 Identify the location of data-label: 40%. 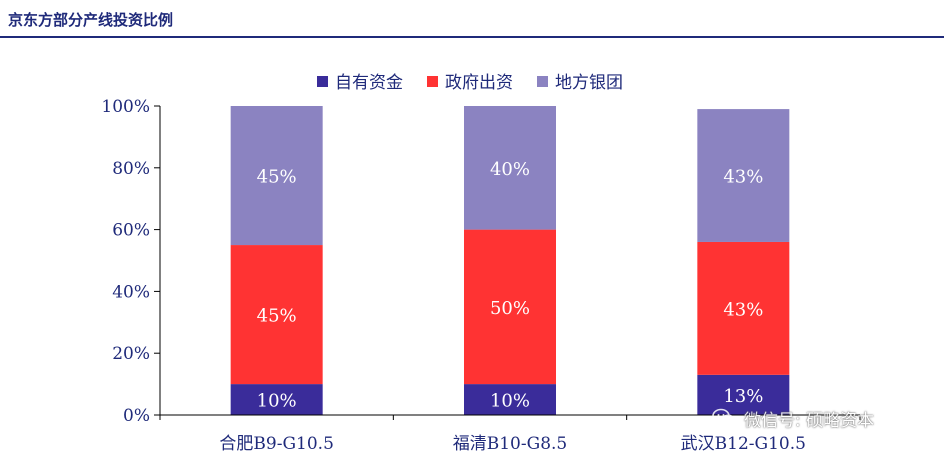
(510, 169).